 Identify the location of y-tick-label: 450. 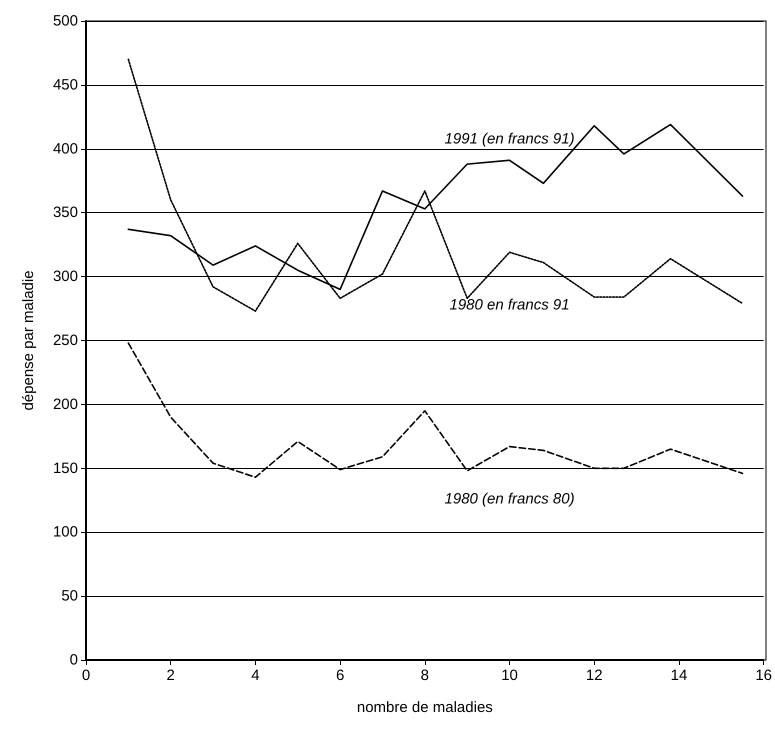
(65, 85).